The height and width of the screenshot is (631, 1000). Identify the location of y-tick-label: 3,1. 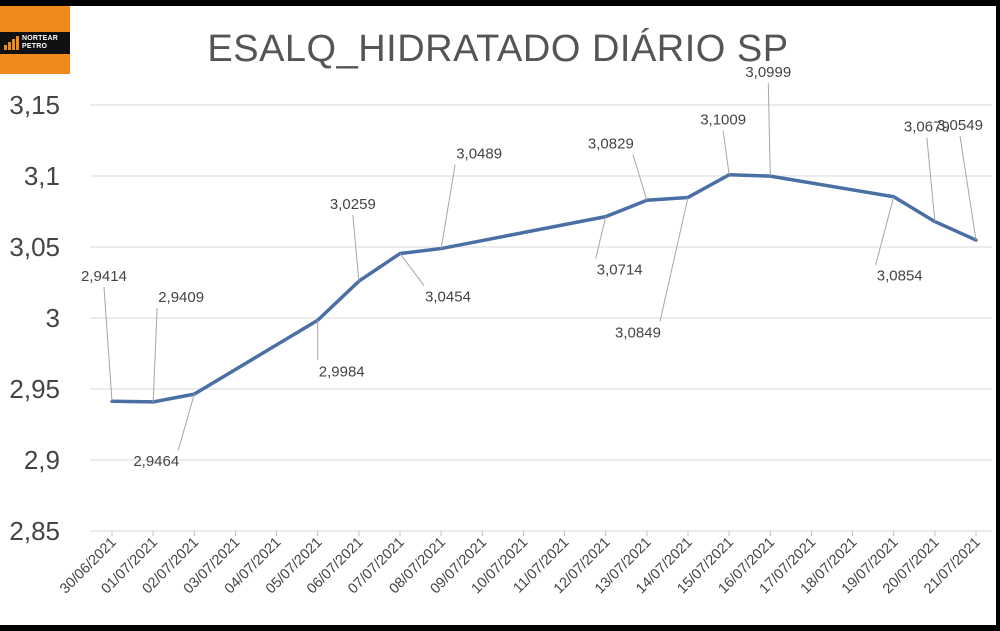
(42, 176).